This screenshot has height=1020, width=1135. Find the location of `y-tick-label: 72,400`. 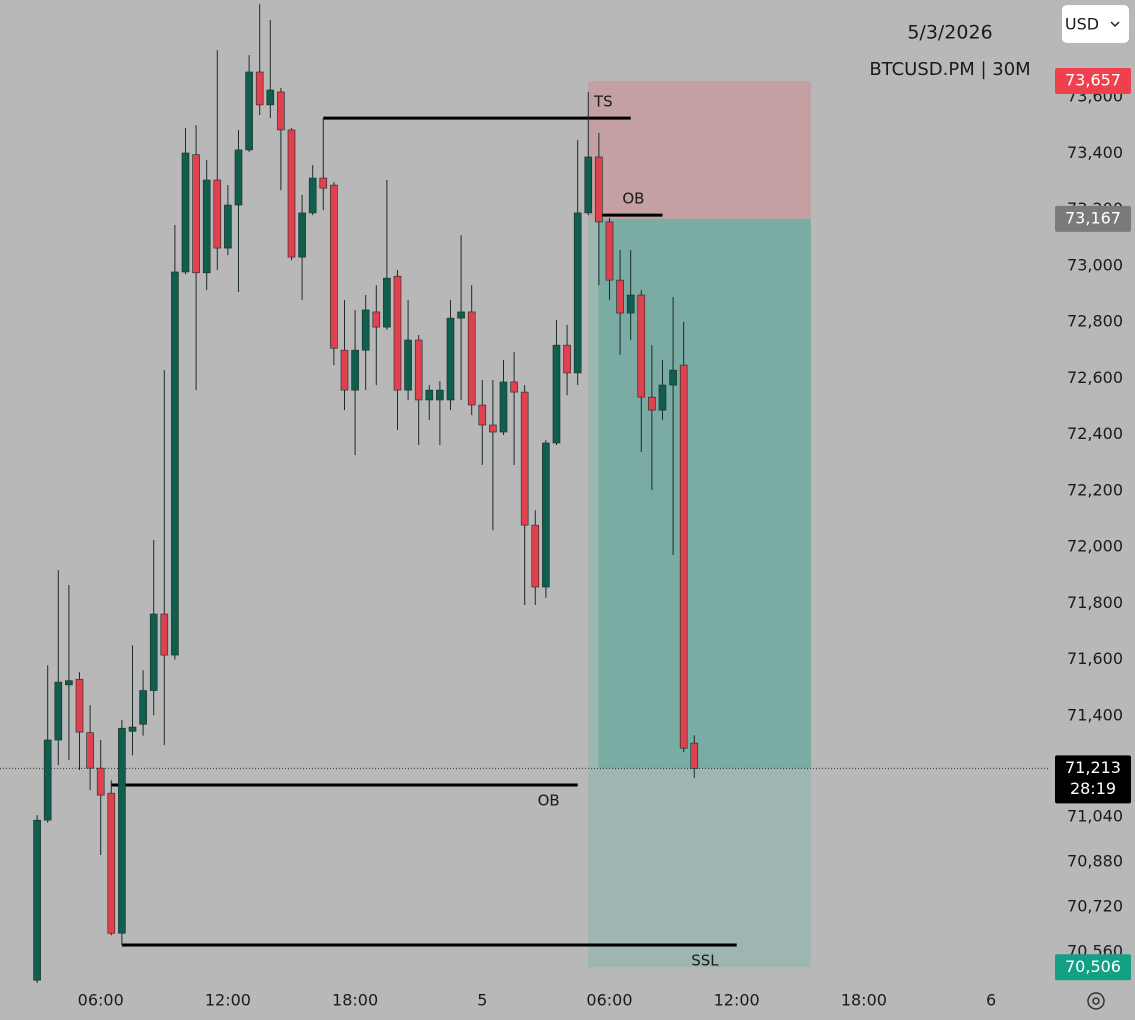

y-tick-label: 72,400 is located at coordinates (1095, 433).